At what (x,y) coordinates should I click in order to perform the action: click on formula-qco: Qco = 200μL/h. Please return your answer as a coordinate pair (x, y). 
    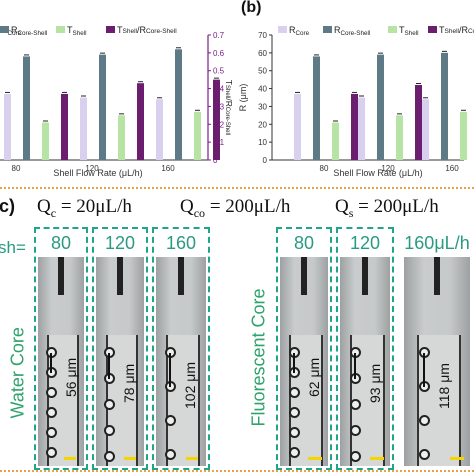
    Looking at the image, I should click on (235, 208).